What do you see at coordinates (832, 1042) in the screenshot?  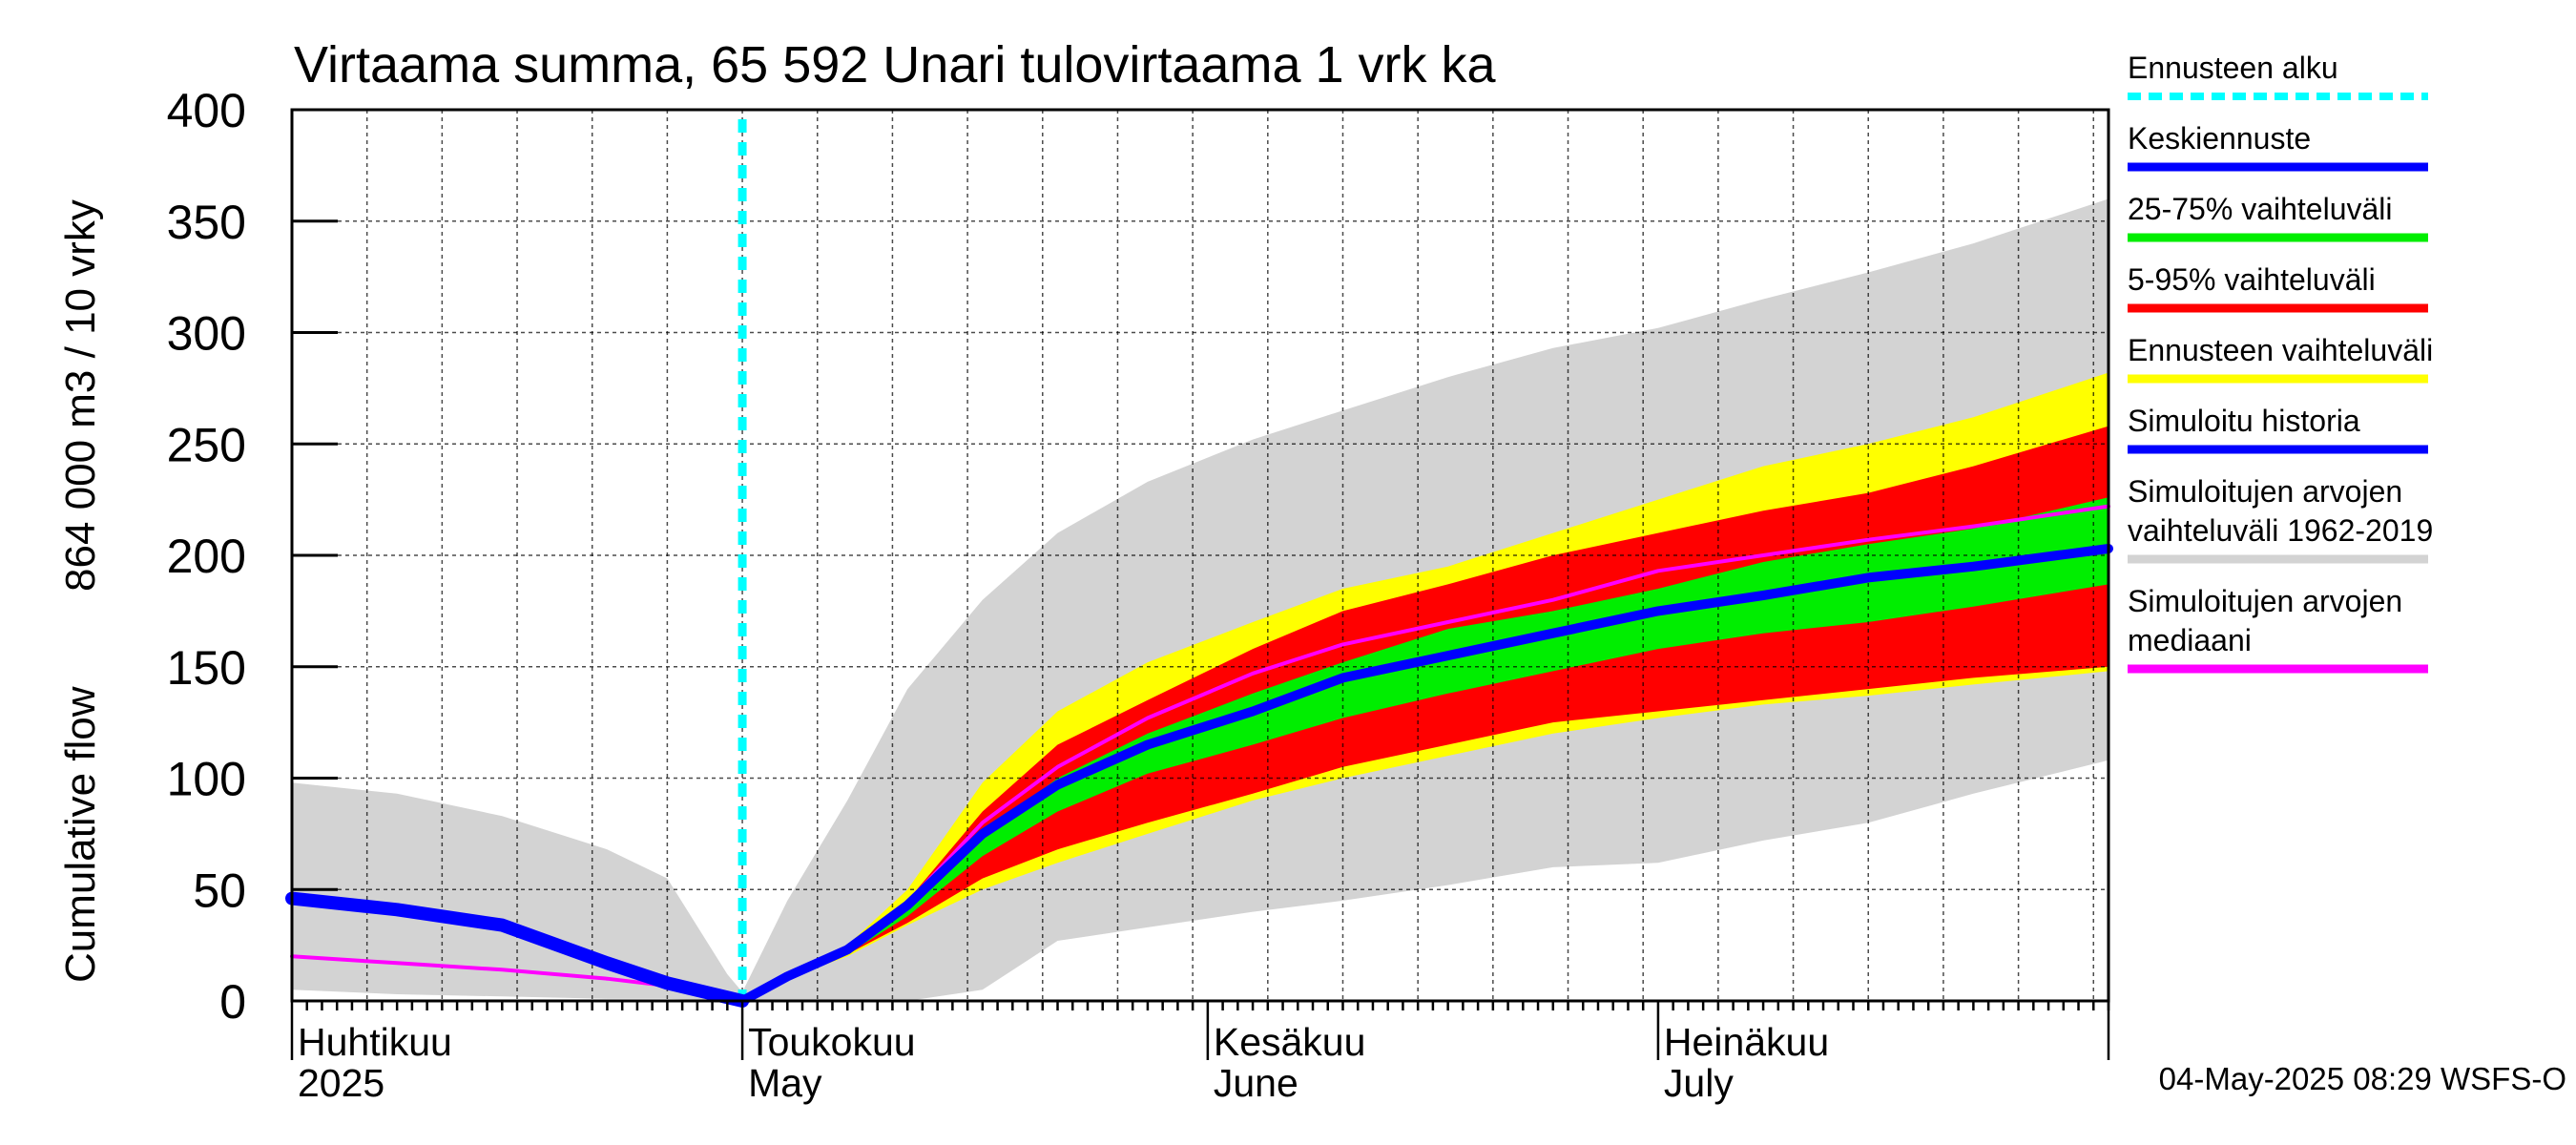 I see `month-label: Toukokuu` at bounding box center [832, 1042].